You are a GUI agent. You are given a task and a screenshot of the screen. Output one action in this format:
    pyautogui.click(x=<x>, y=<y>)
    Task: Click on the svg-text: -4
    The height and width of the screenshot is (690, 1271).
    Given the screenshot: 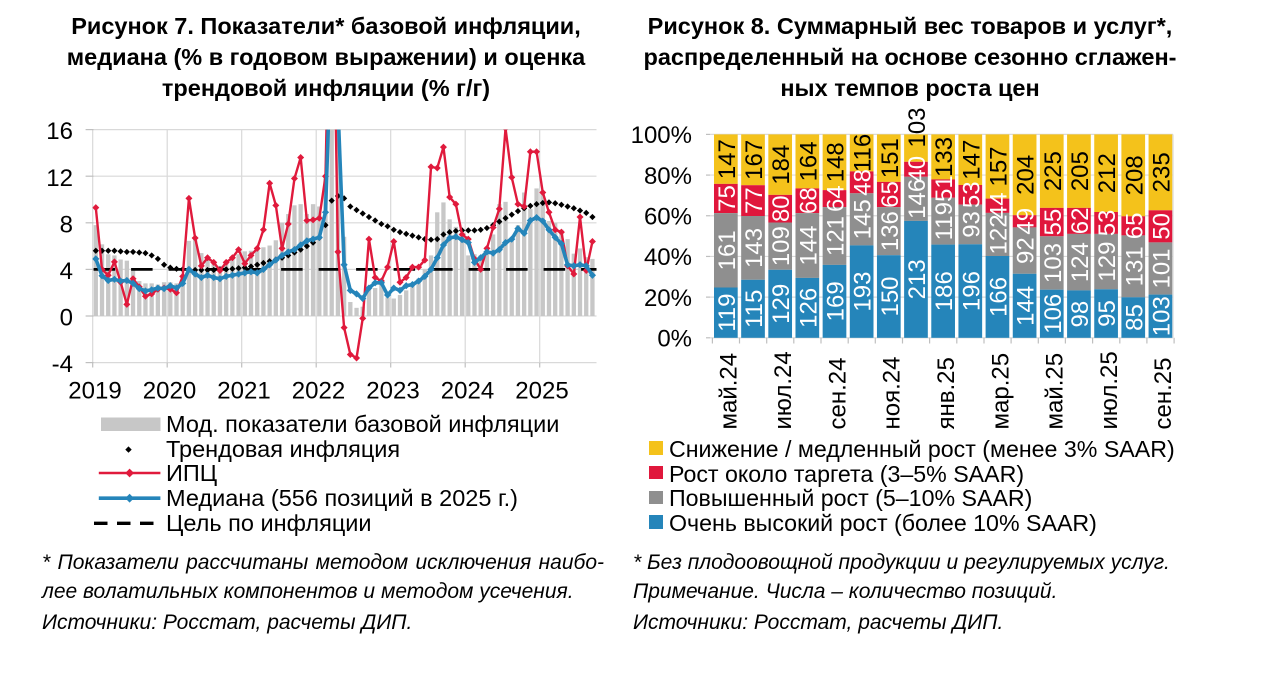 What is the action you would take?
    pyautogui.click(x=62, y=364)
    